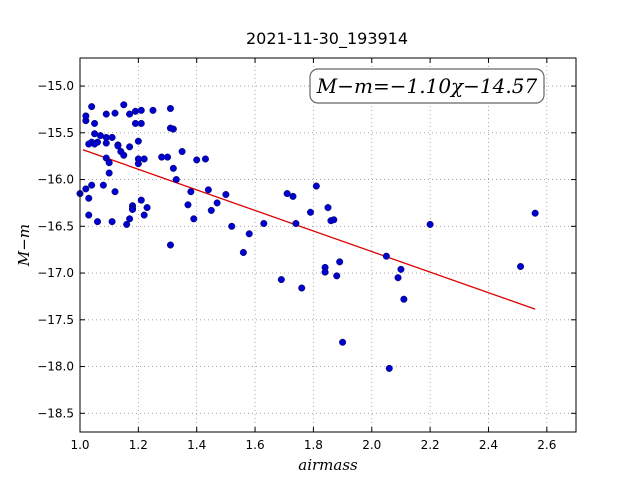  I want to click on x-tick-label: 2.4, so click(488, 445).